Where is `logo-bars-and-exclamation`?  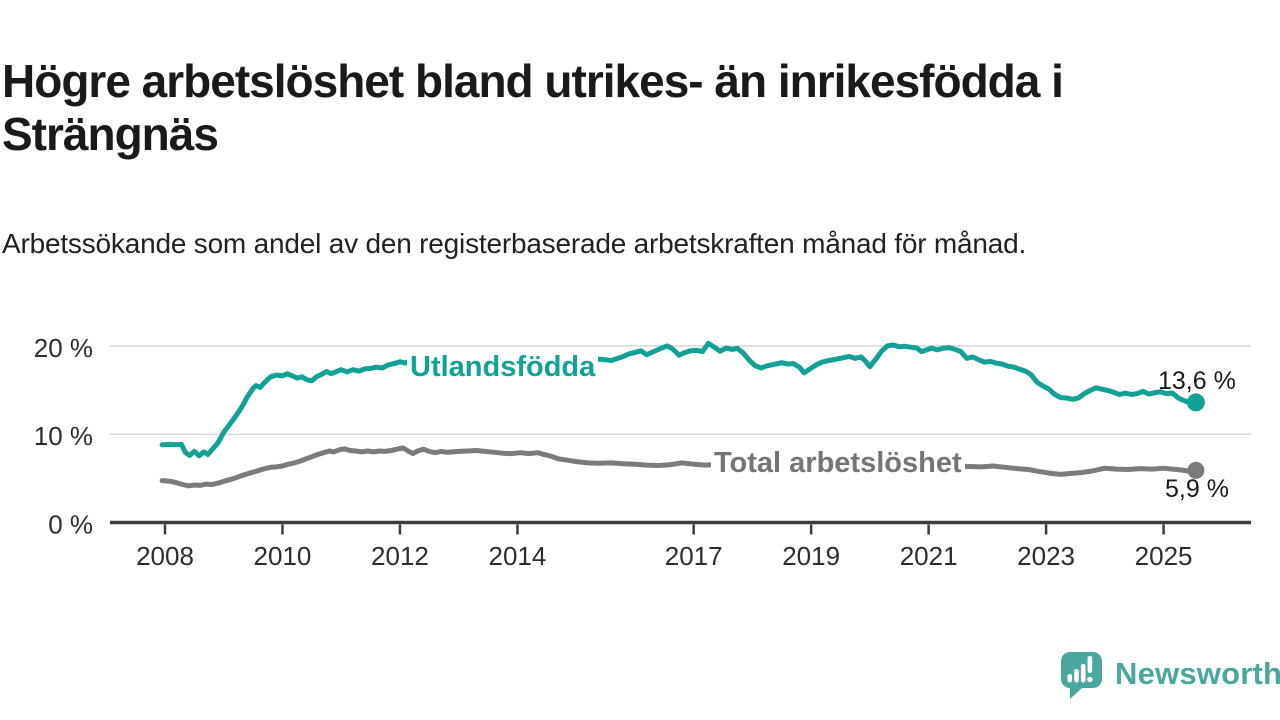 logo-bars-and-exclamation is located at coordinates (1080, 669).